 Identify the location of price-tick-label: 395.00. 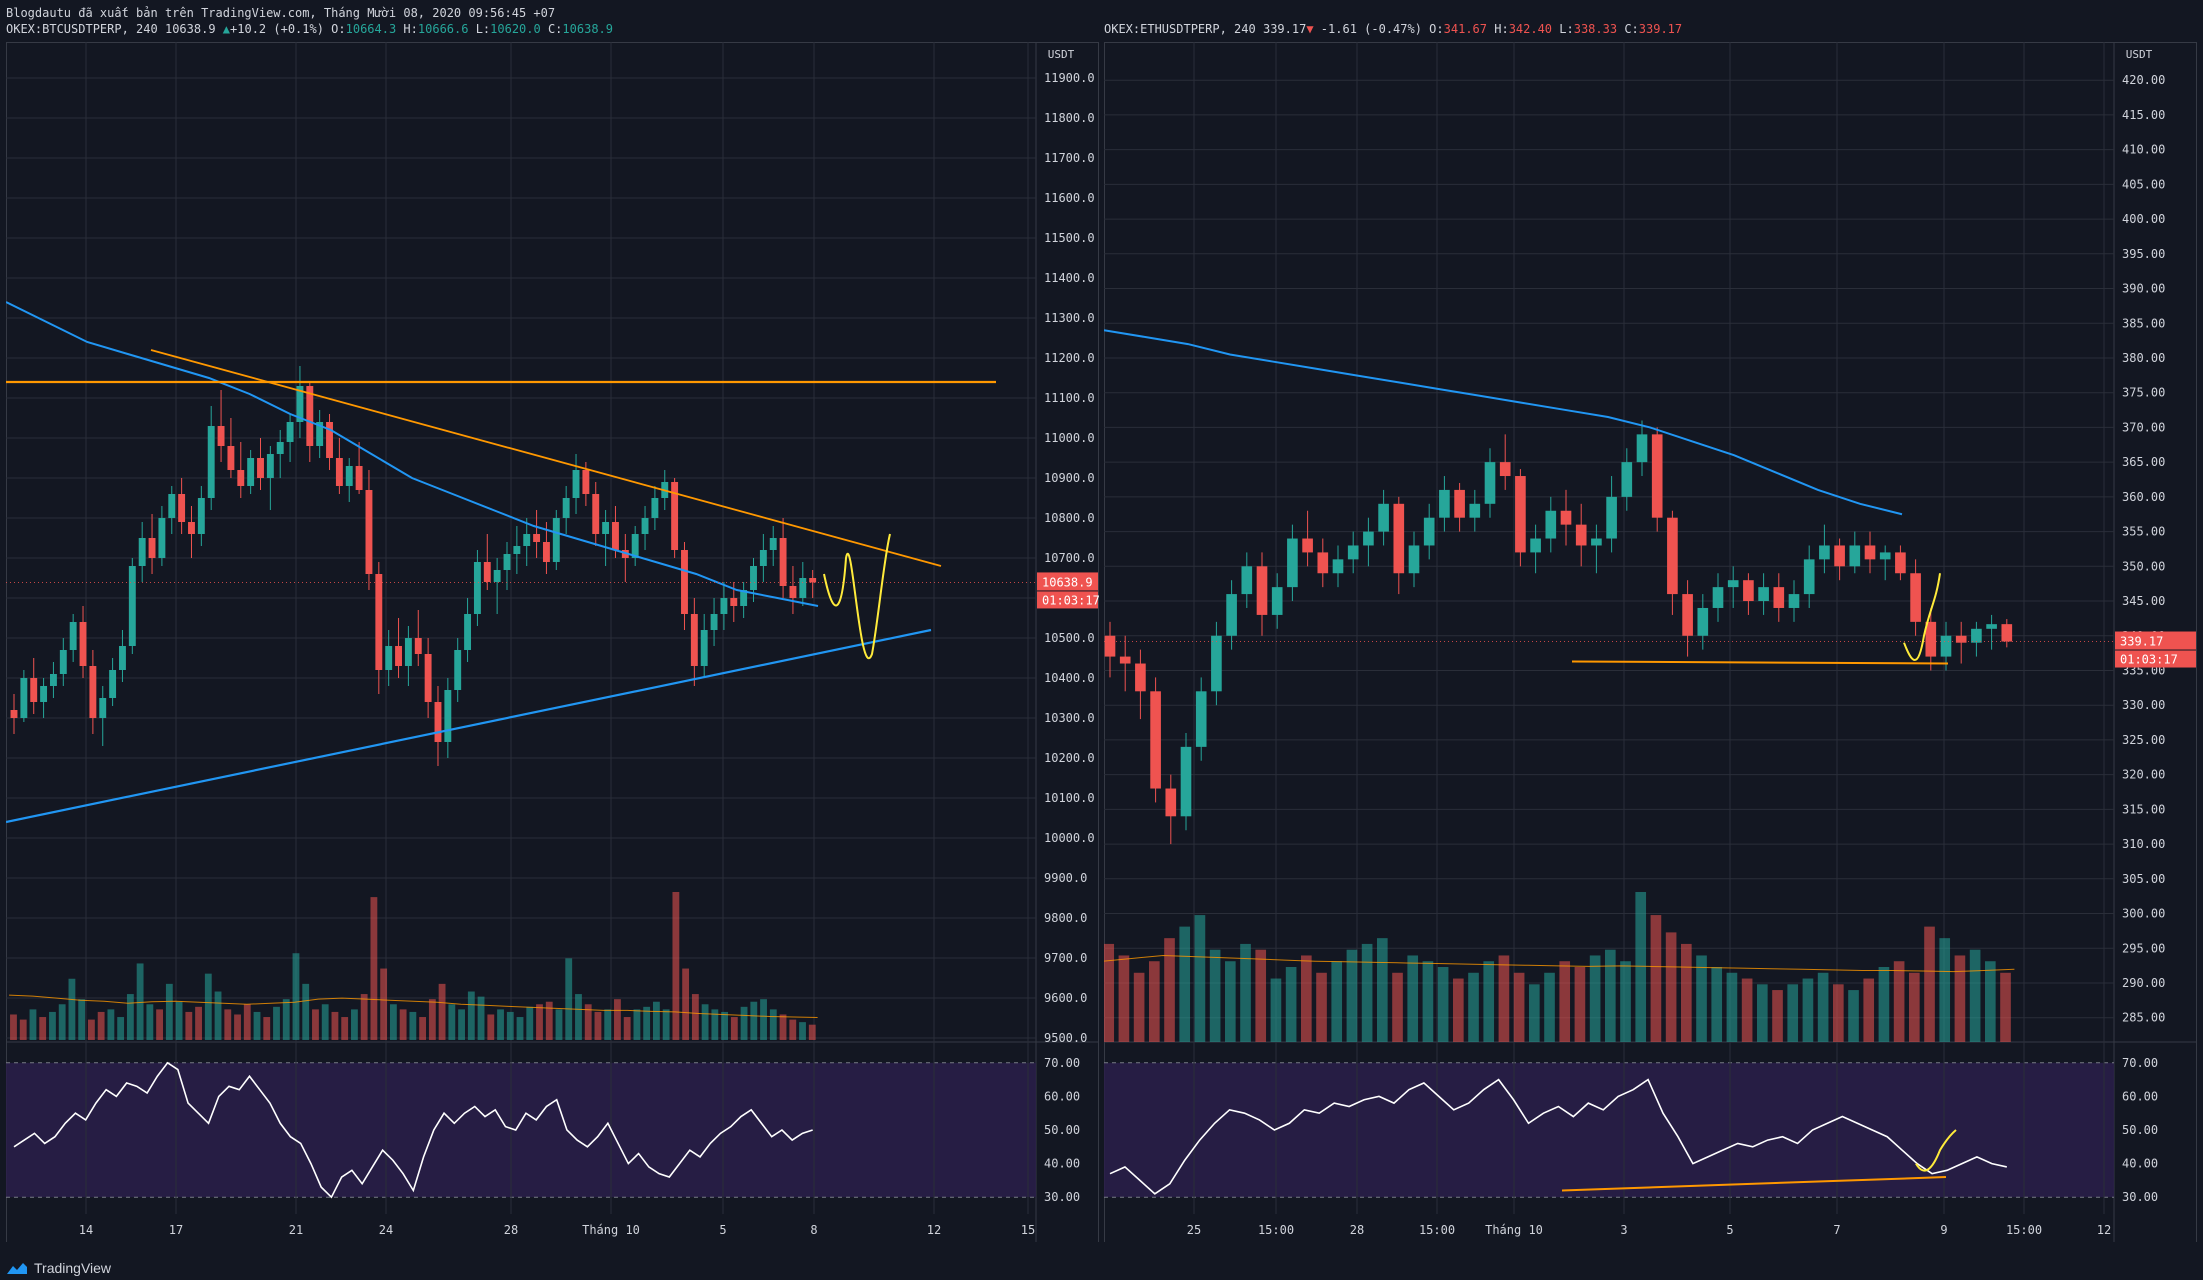
(2143, 254).